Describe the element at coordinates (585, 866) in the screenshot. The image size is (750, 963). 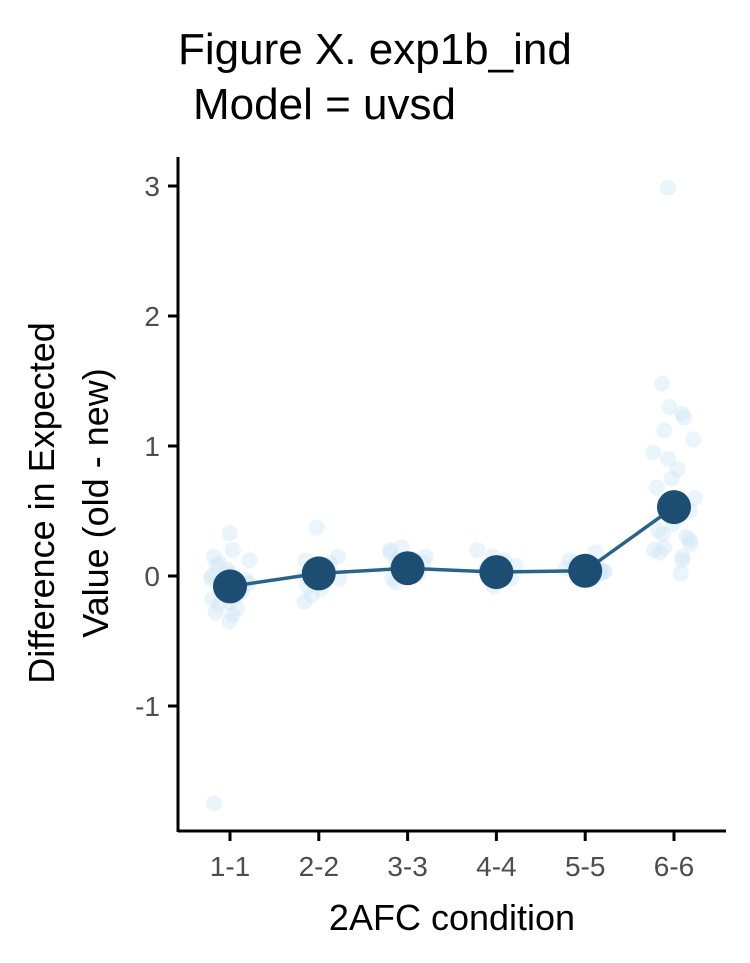
I see `x-tick-label: 5-5` at that location.